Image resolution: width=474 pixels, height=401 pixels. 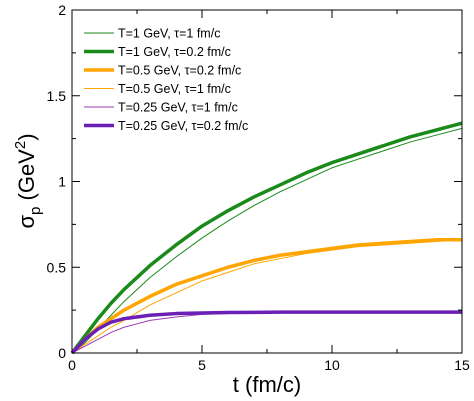 What do you see at coordinates (72, 365) in the screenshot?
I see `x-tick-label-0: 0` at bounding box center [72, 365].